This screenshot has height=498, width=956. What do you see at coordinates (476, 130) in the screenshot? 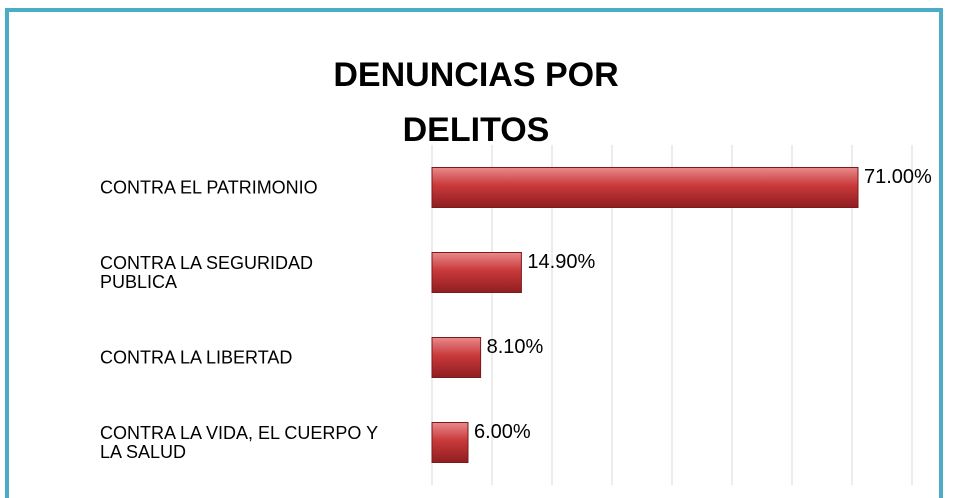
I see `chart-title: DELITOS` at bounding box center [476, 130].